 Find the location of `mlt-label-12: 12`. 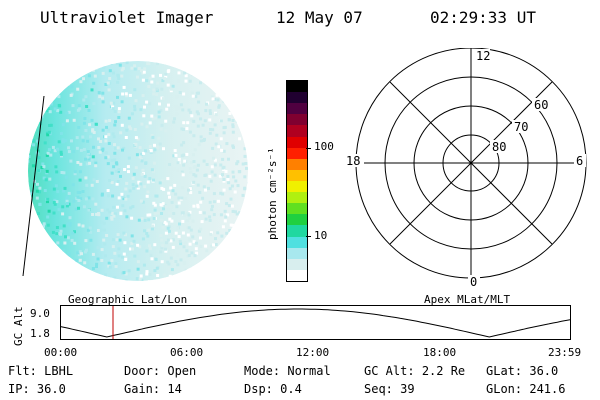

mlt-label-12: 12 is located at coordinates (483, 56).